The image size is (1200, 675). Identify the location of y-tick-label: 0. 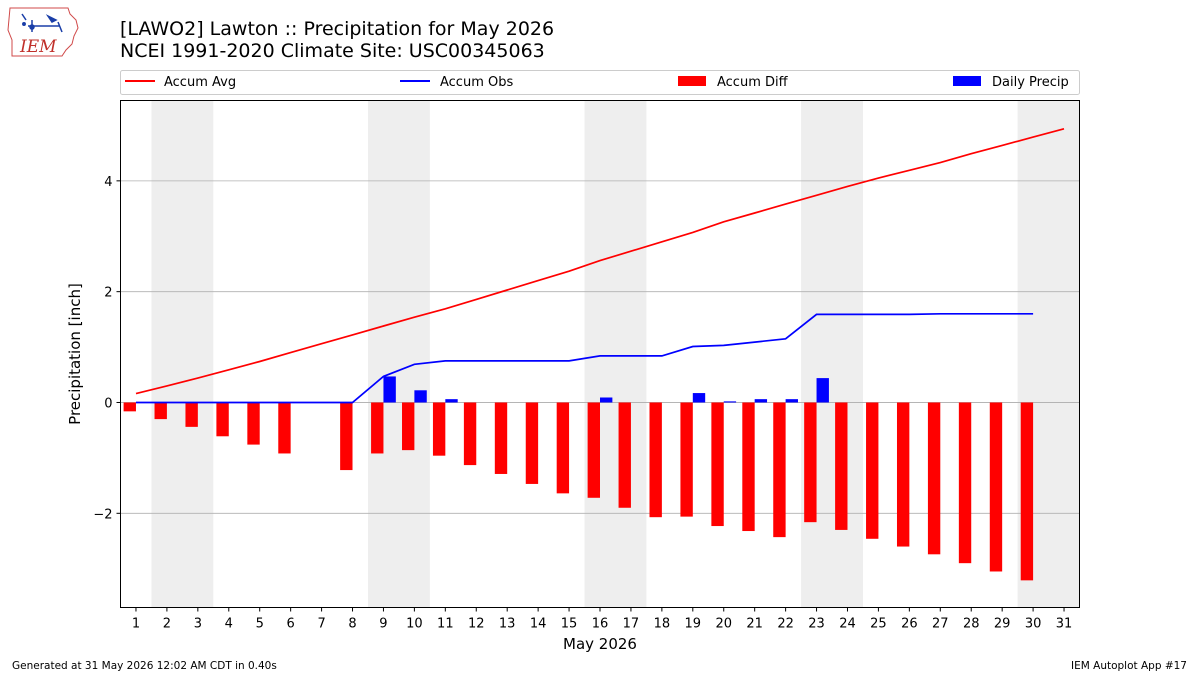
(108, 403).